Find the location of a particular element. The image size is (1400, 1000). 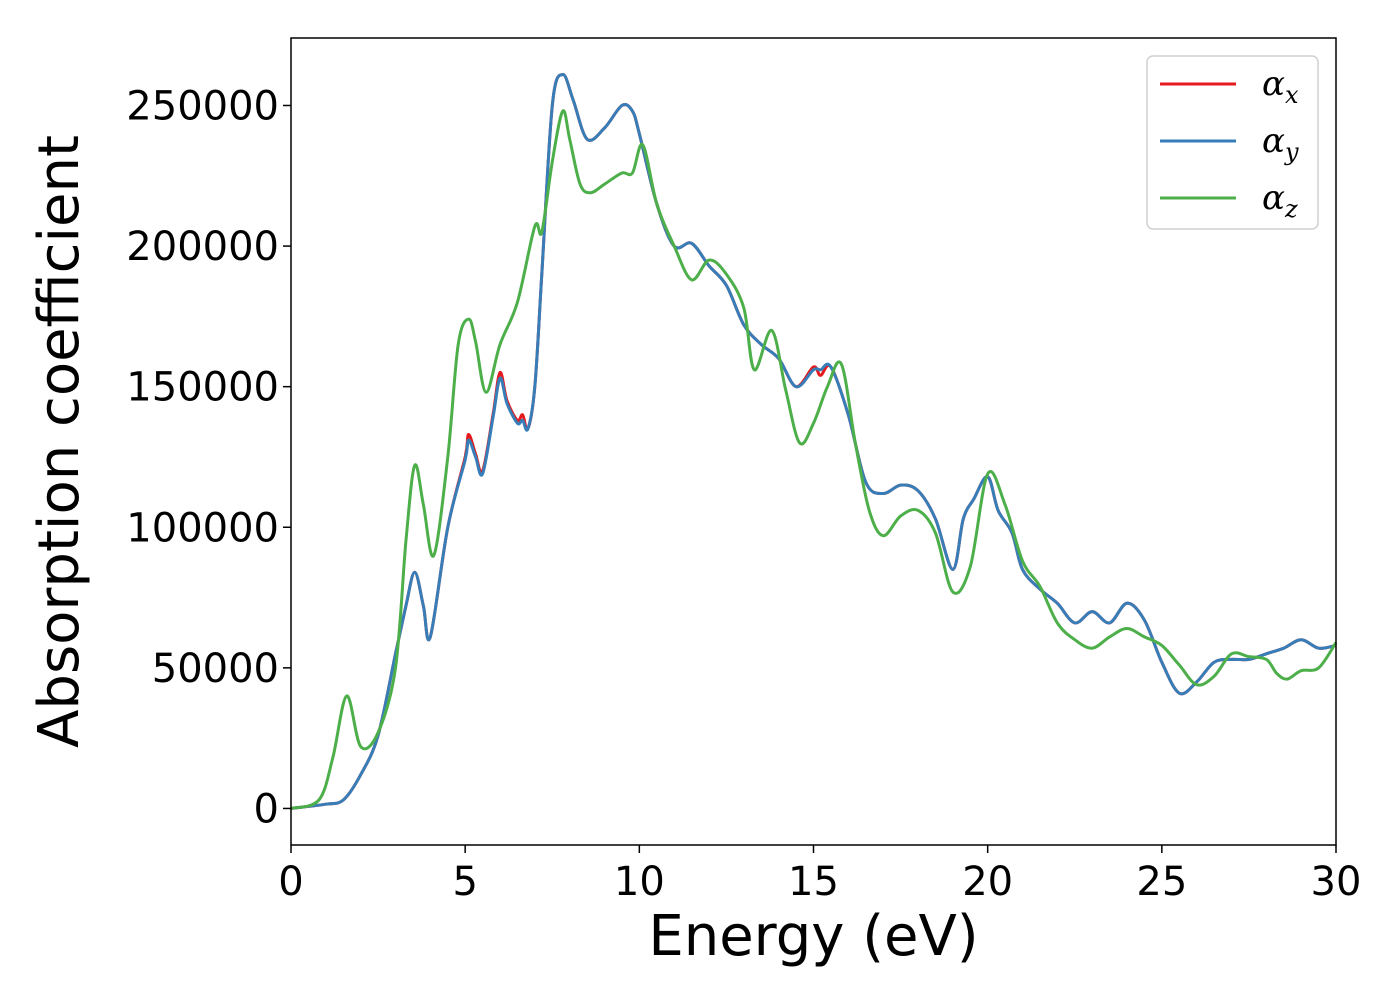

y-axis-label: Absorption coefficient is located at coordinates (59, 441).